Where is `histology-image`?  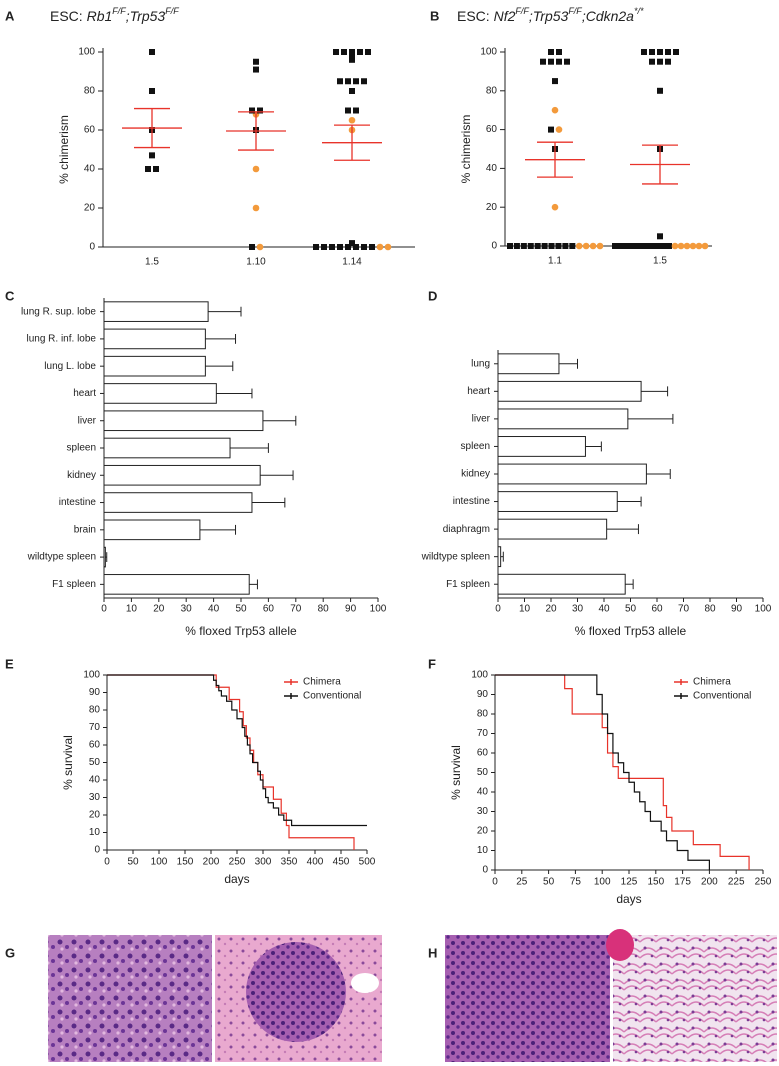 histology-image is located at coordinates (695, 998).